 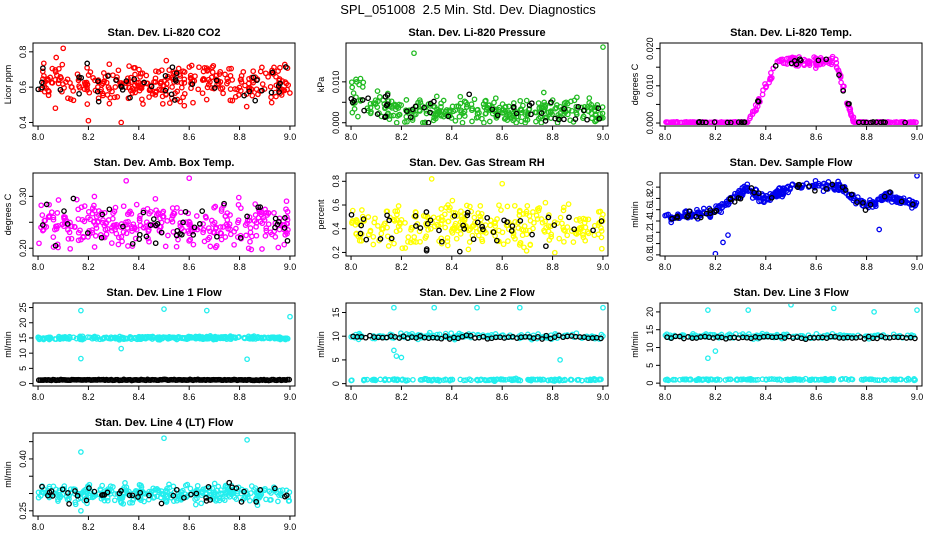 What do you see at coordinates (502, 397) in the screenshot?
I see `x-tick-label: 8.6` at bounding box center [502, 397].